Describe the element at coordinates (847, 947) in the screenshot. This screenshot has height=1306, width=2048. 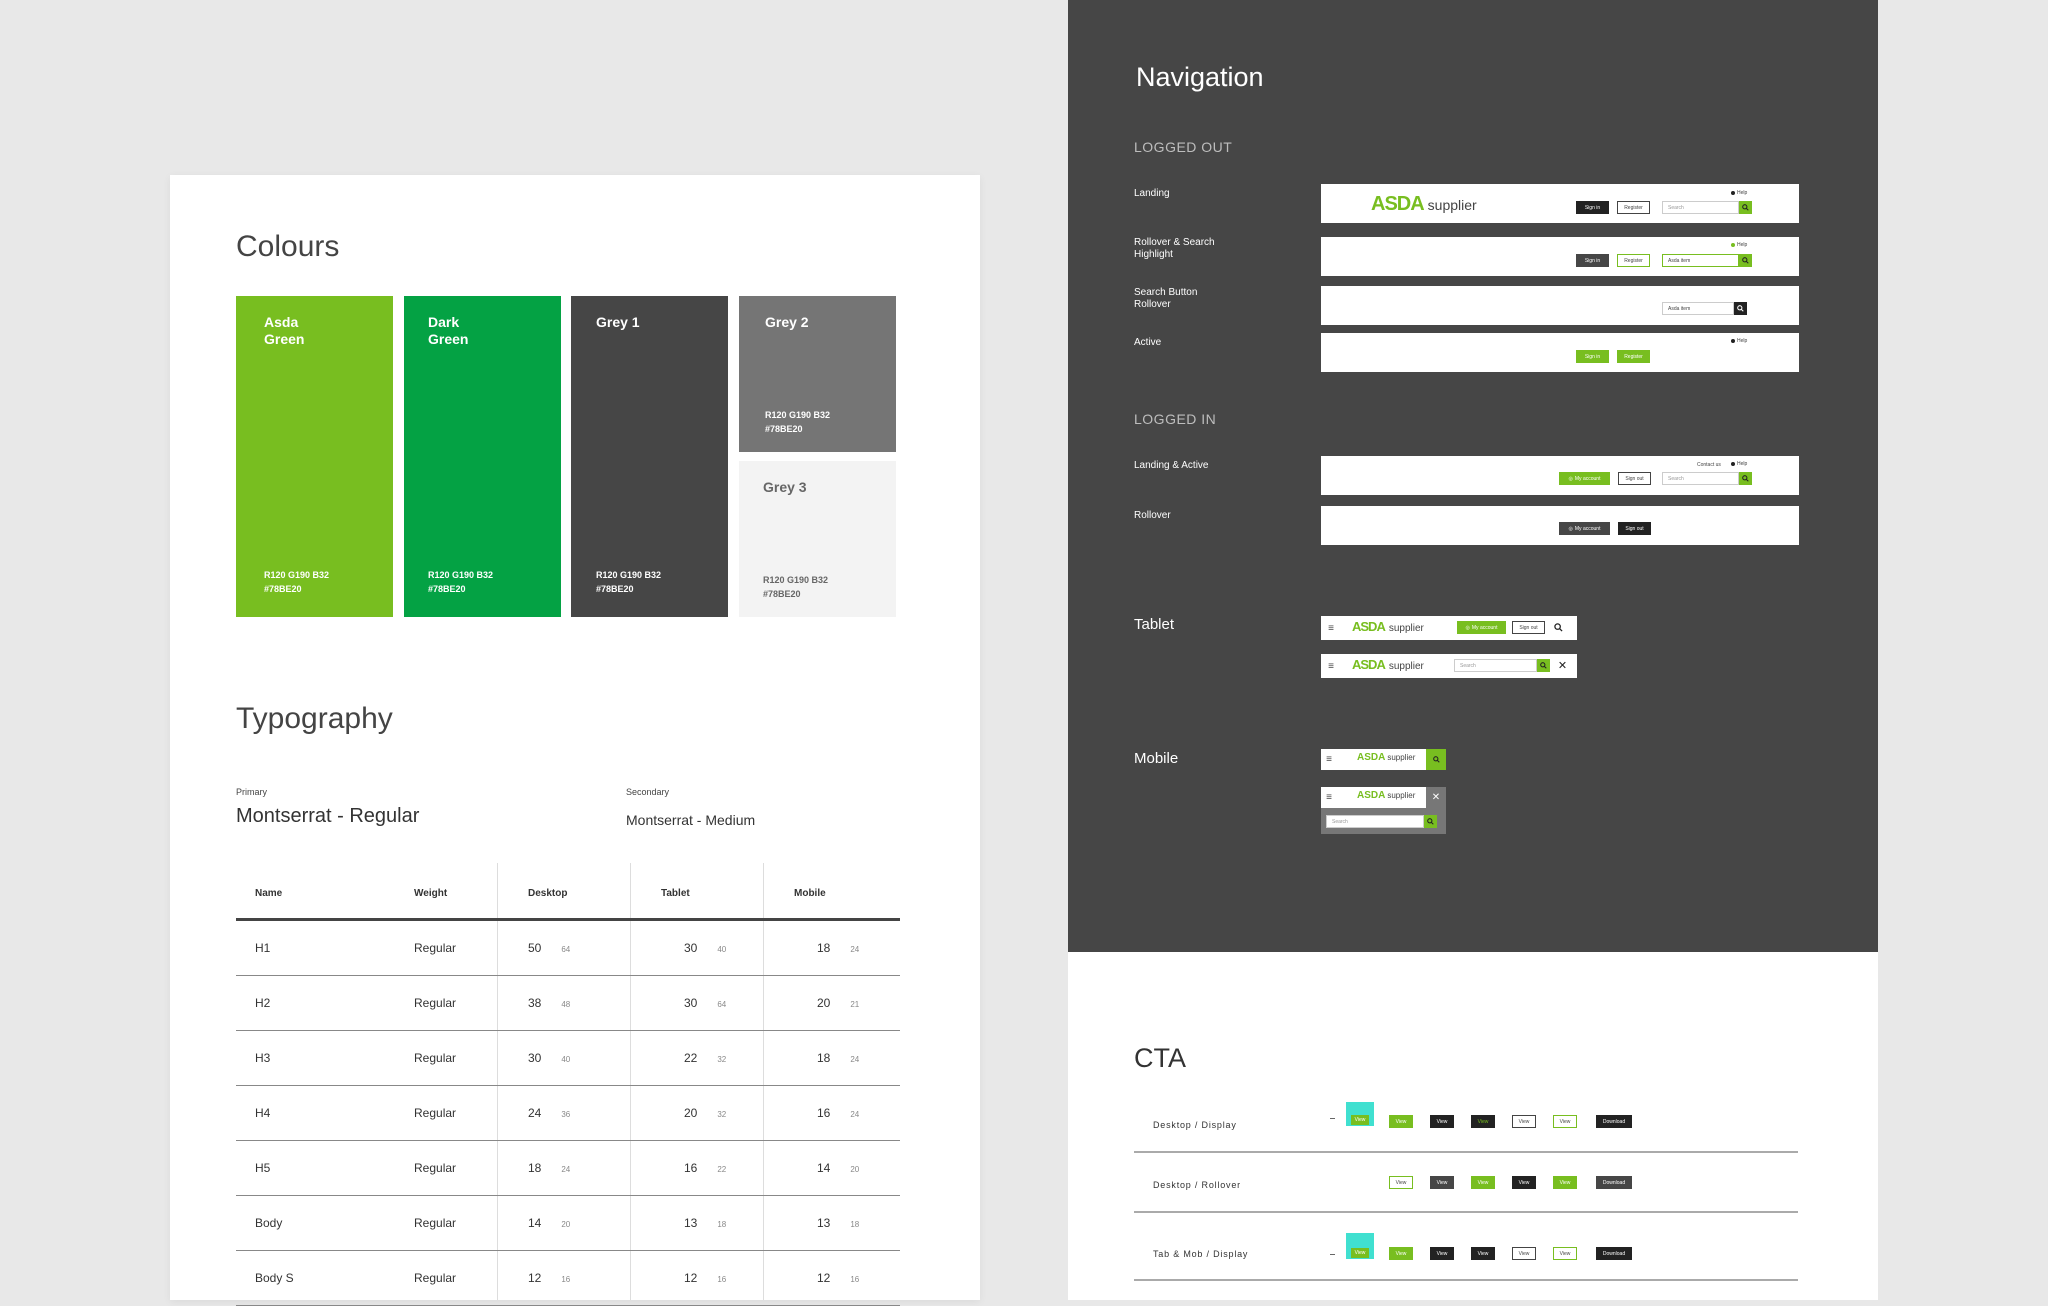
I see `row-mobile: 18 24` at that location.